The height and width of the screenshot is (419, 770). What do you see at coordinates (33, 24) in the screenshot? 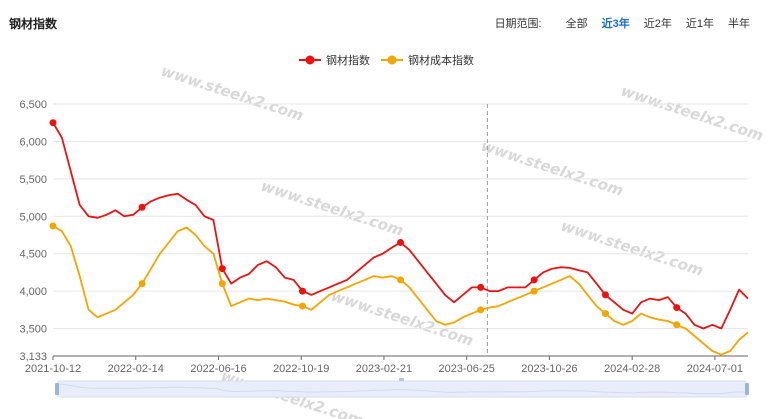
I see `chart-title: 钢材指数` at bounding box center [33, 24].